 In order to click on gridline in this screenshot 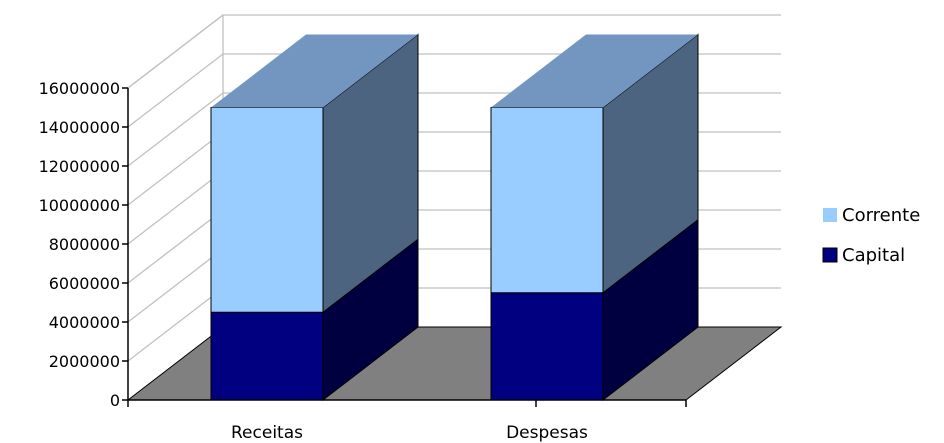, I will do `click(454, 51)`.